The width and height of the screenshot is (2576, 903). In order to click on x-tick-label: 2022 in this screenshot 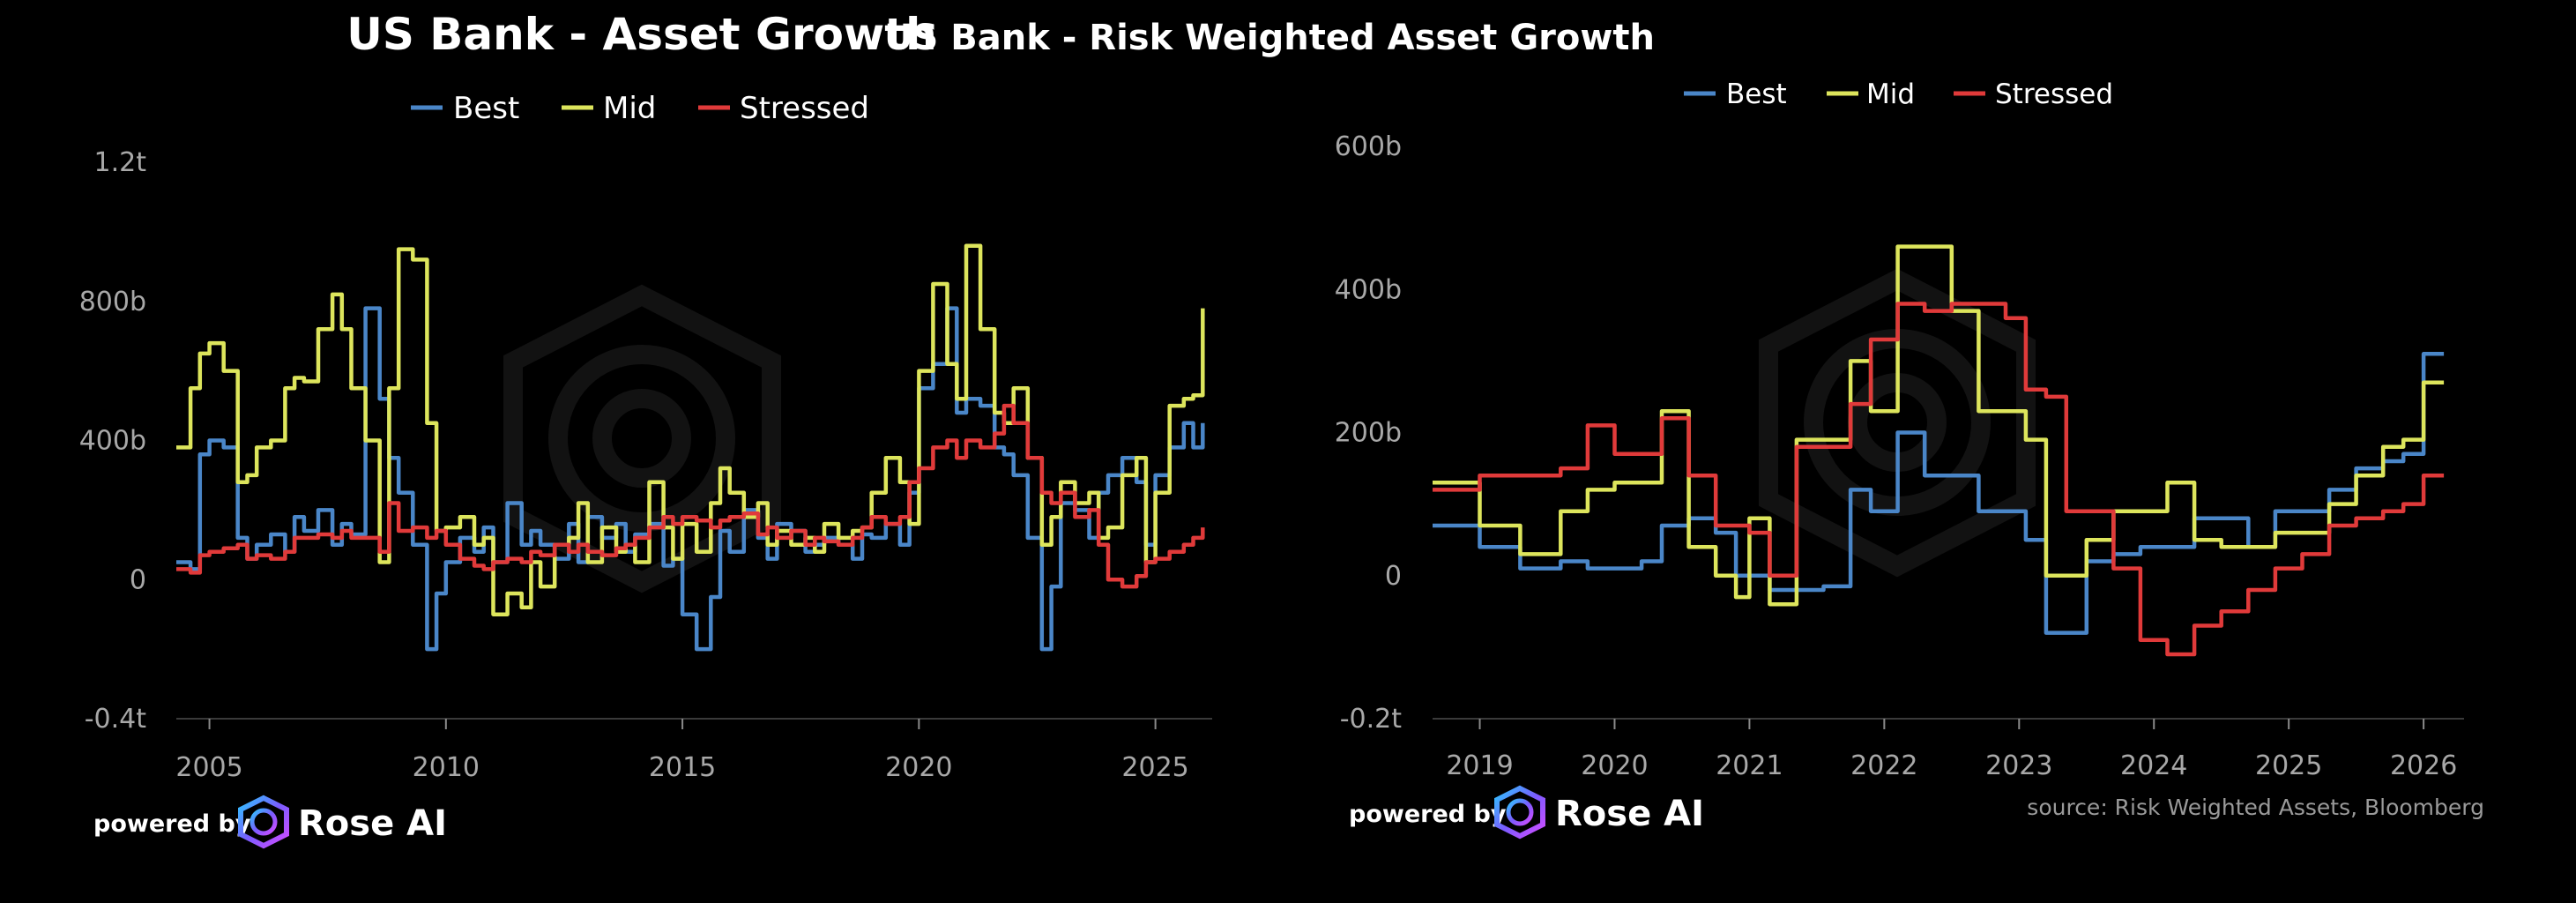, I will do `click(1884, 765)`.